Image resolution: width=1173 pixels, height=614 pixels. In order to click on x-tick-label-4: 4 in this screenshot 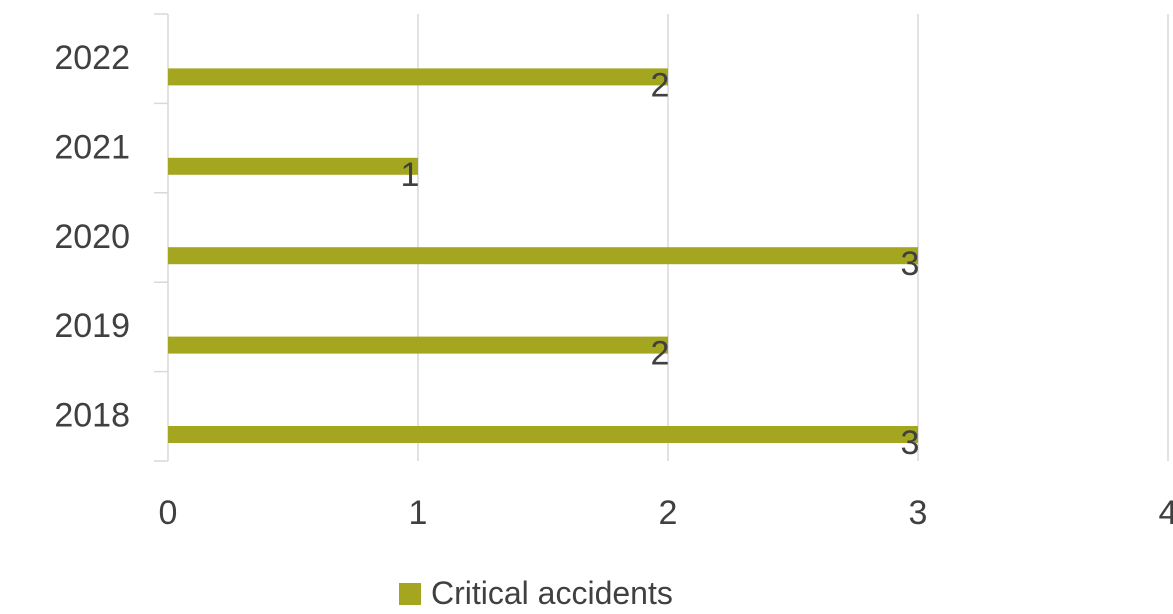, I will do `click(1166, 513)`.